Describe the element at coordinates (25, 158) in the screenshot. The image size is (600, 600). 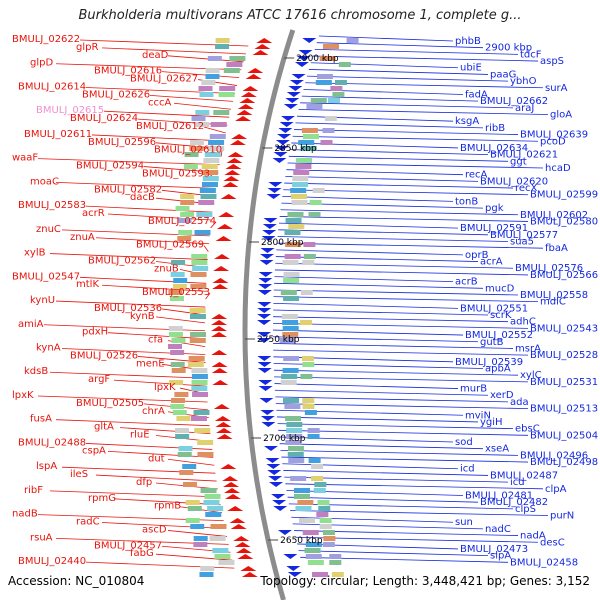
I see `left-gene-label: waaF` at that location.